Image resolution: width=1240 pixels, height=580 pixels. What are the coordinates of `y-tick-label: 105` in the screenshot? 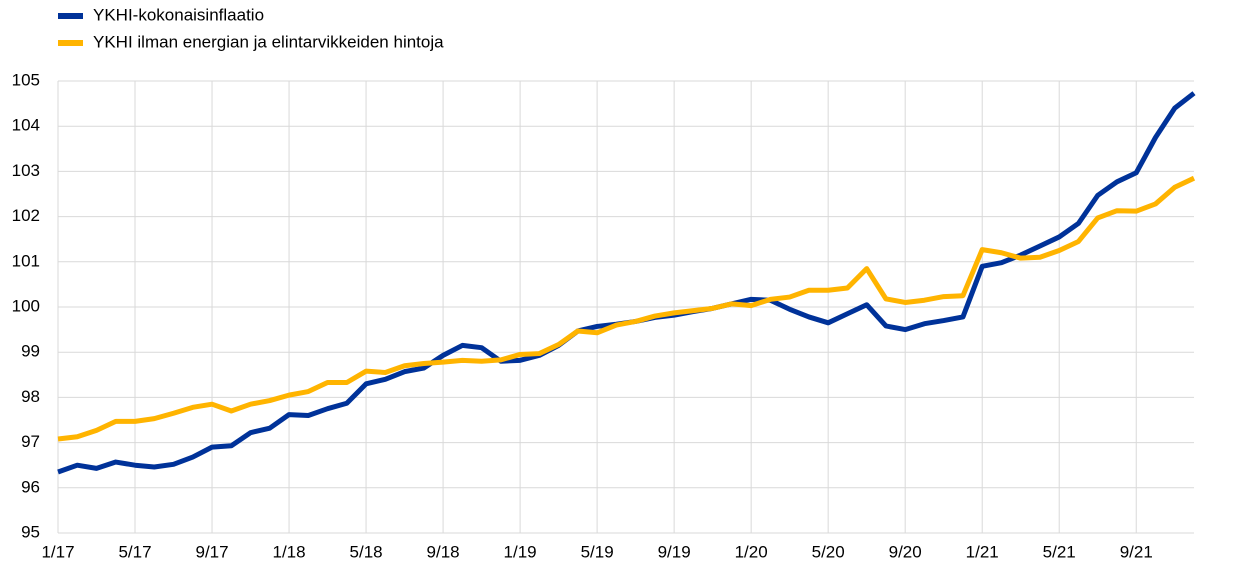 It's located at (26, 79).